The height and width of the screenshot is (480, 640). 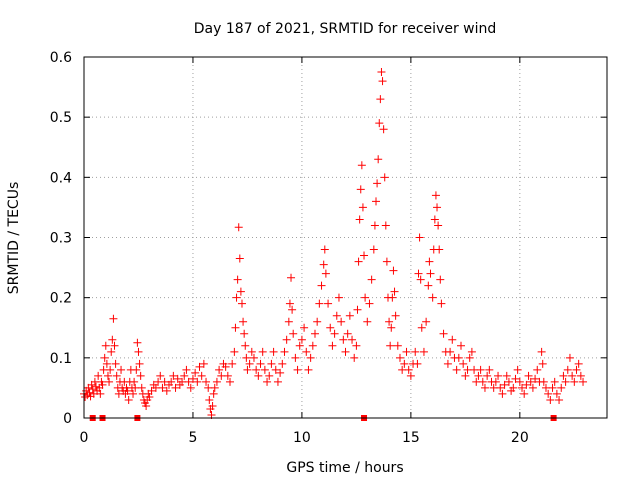 I want to click on x-tick-label: 5, so click(x=192, y=438).